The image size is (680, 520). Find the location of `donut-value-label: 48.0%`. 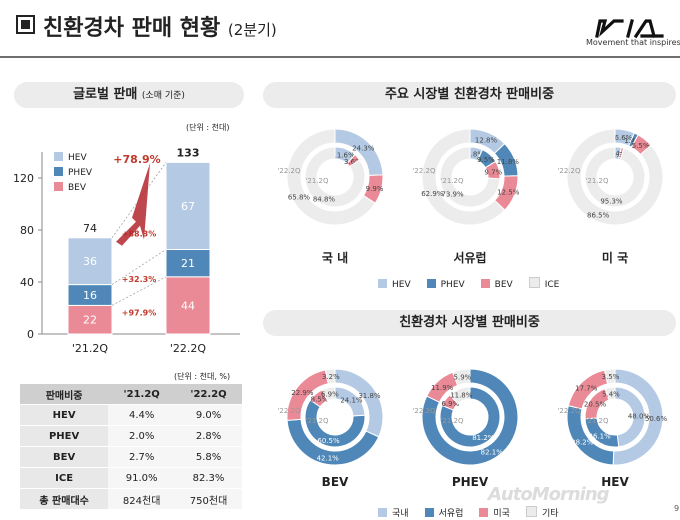

donut-value-label: 48.0% is located at coordinates (639, 416).